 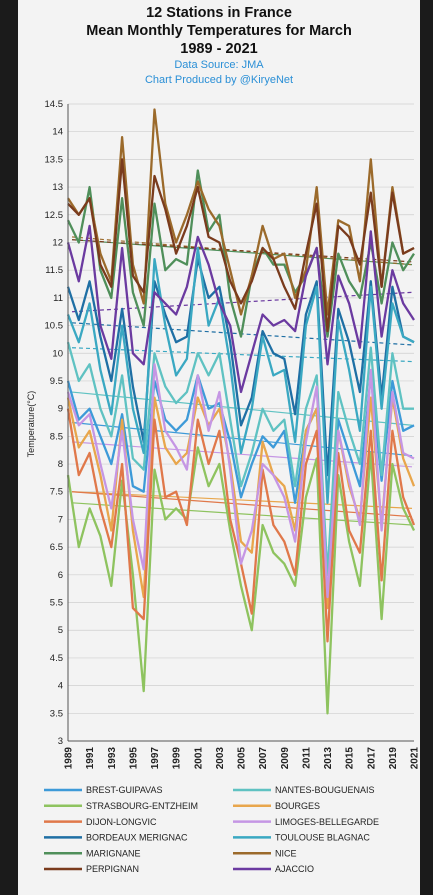 I want to click on legend-label: PERPIGNAN, so click(x=112, y=869).